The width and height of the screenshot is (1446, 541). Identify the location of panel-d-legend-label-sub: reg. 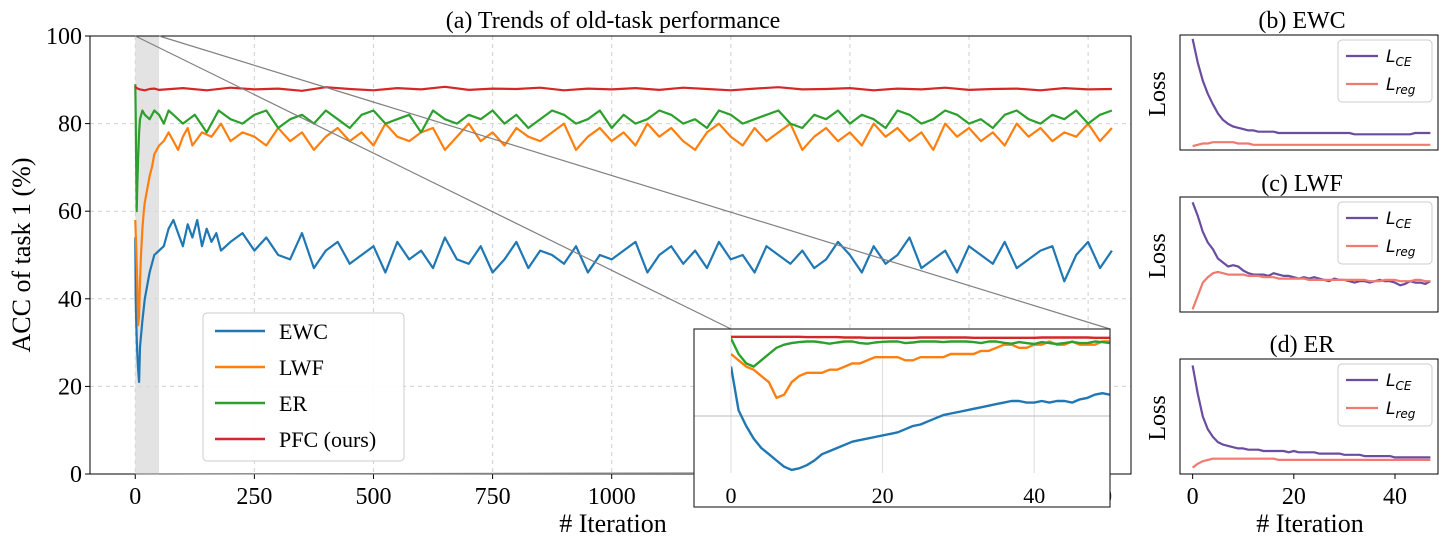
(1405, 414).